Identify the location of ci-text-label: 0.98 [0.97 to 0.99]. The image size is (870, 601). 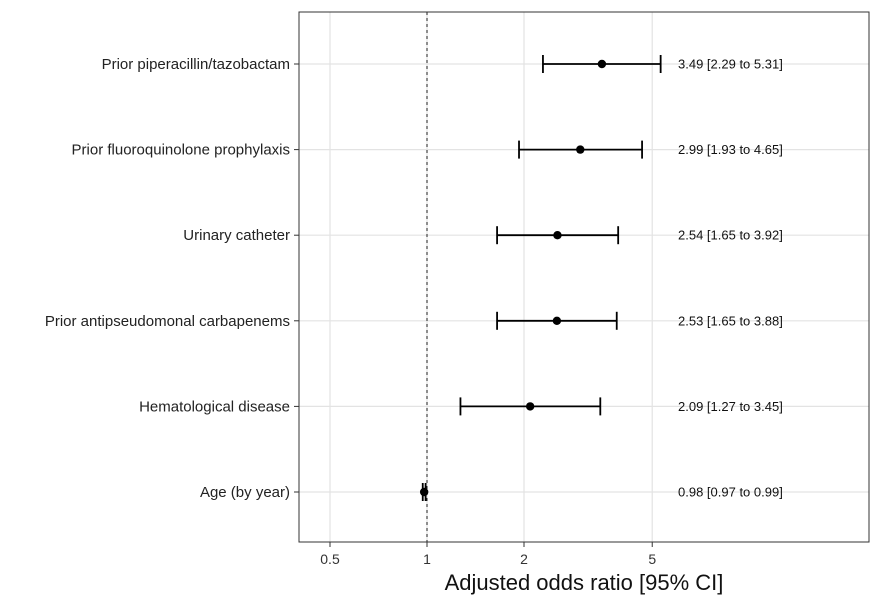
(730, 492).